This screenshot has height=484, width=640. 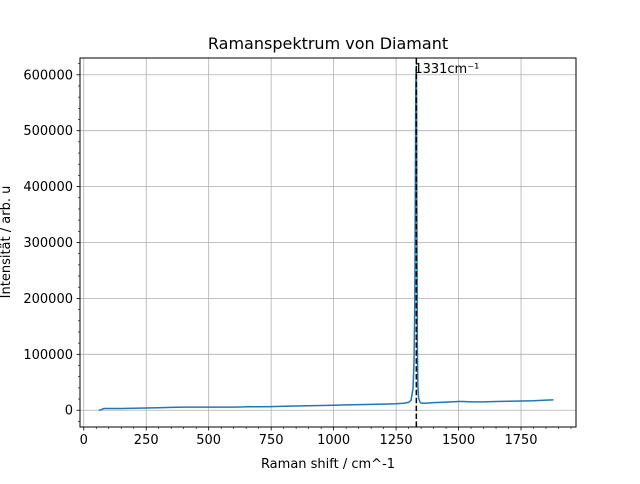 I want to click on x-tick-label: 1000, so click(x=333, y=440).